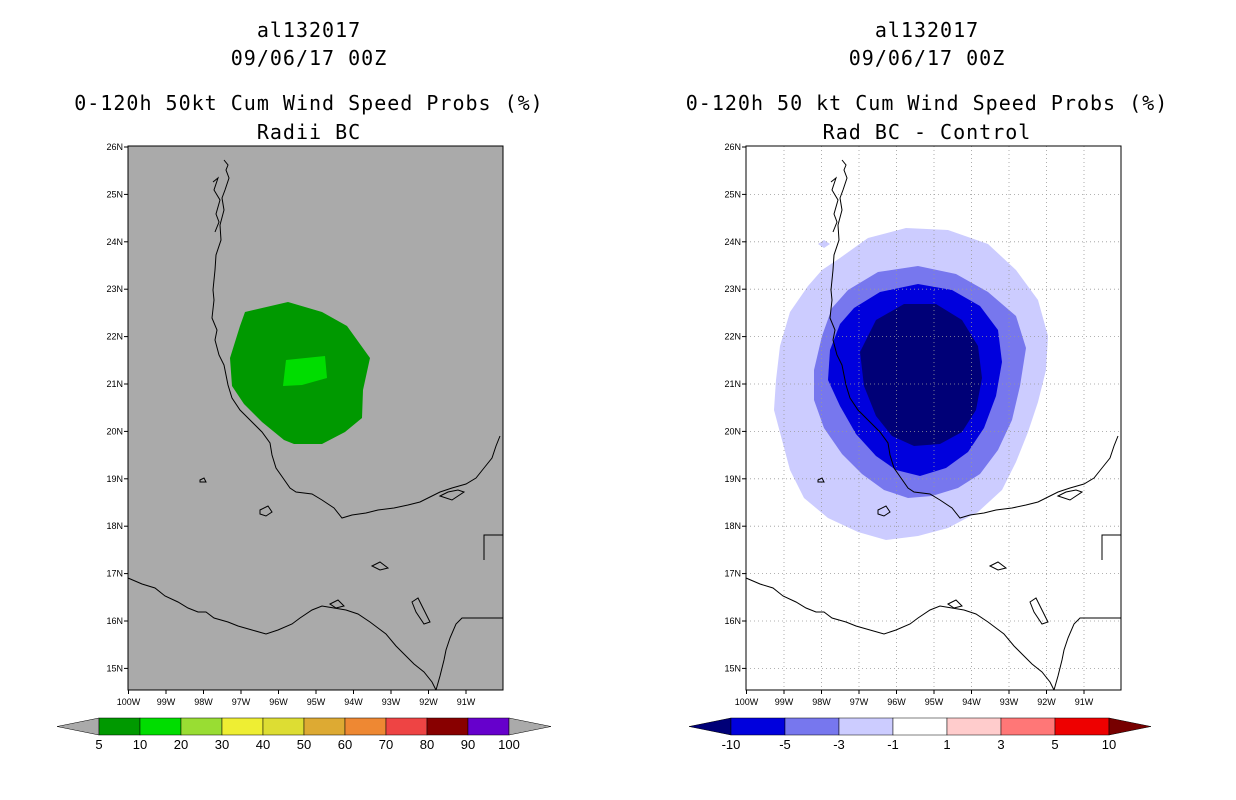 The width and height of the screenshot is (1236, 800). What do you see at coordinates (181, 744) in the screenshot?
I see `colorbar-label-20: 20` at bounding box center [181, 744].